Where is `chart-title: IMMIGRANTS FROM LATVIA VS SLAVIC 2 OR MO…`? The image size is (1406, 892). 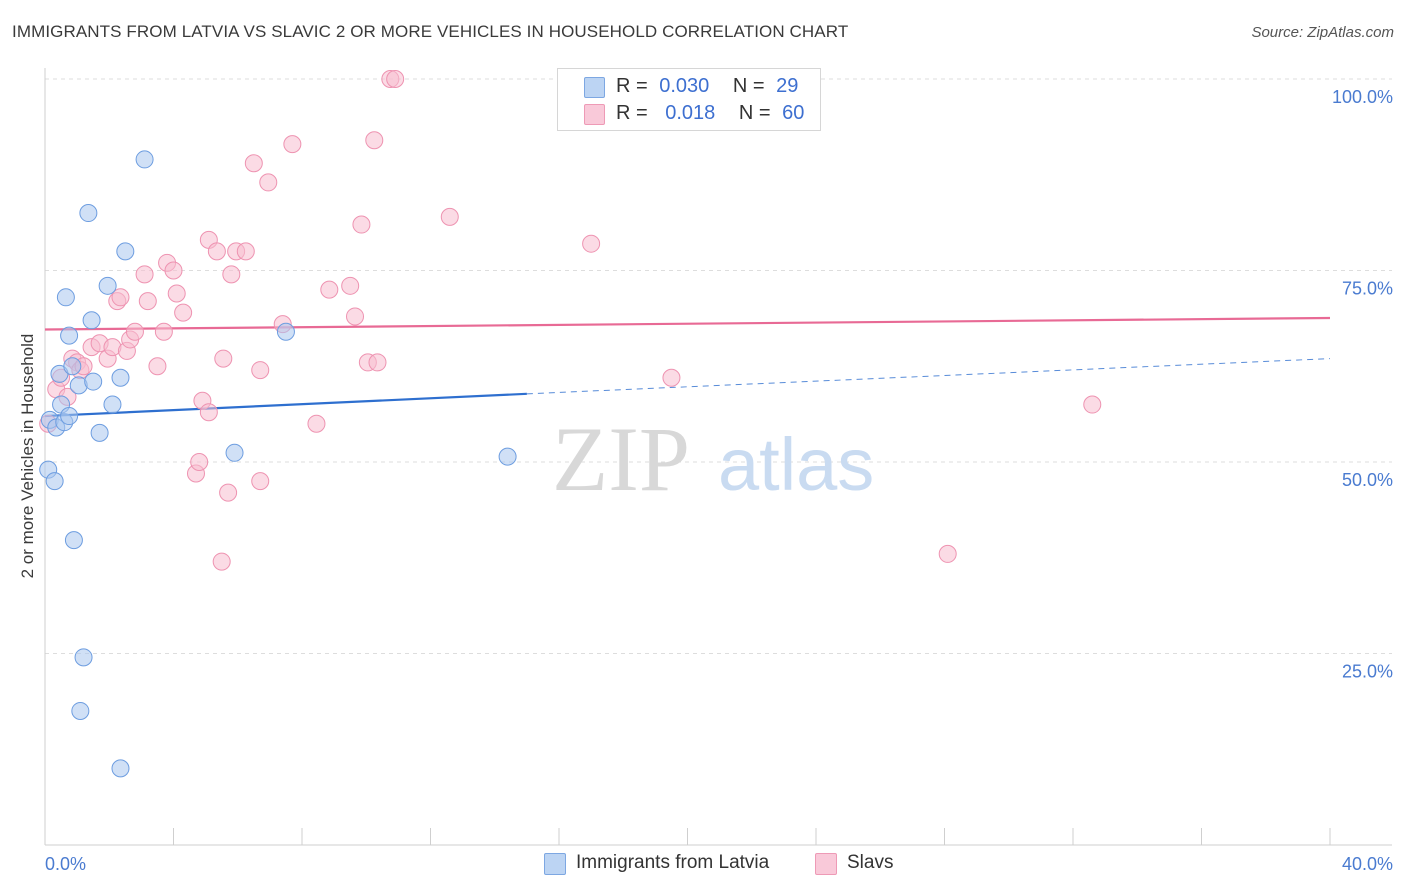
chart-title: IMMIGRANTS FROM LATVIA VS SLAVIC 2 OR MO… is located at coordinates (430, 31).